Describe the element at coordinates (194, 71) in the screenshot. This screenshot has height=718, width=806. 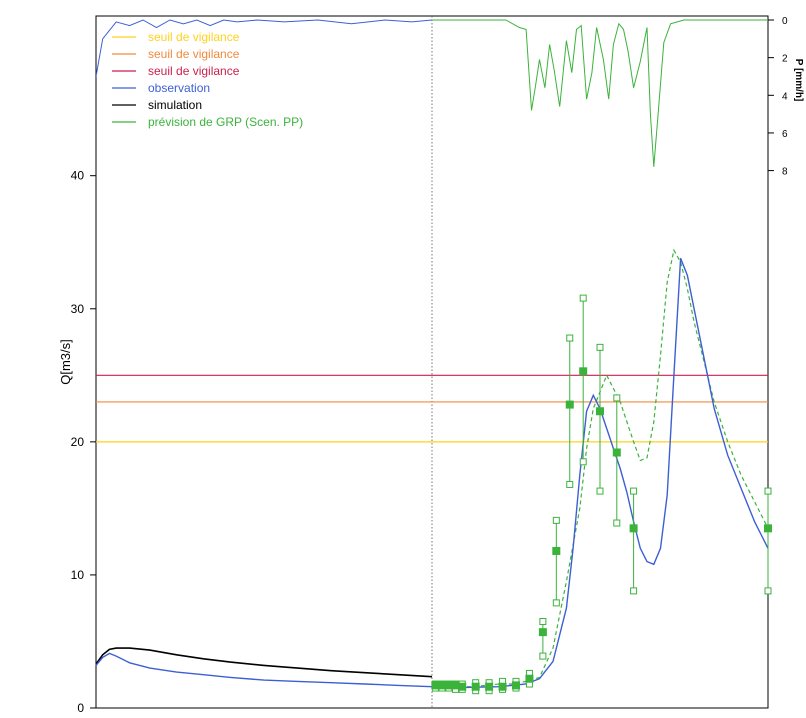
I see `legend-label-3: seuil de vigilance` at that location.